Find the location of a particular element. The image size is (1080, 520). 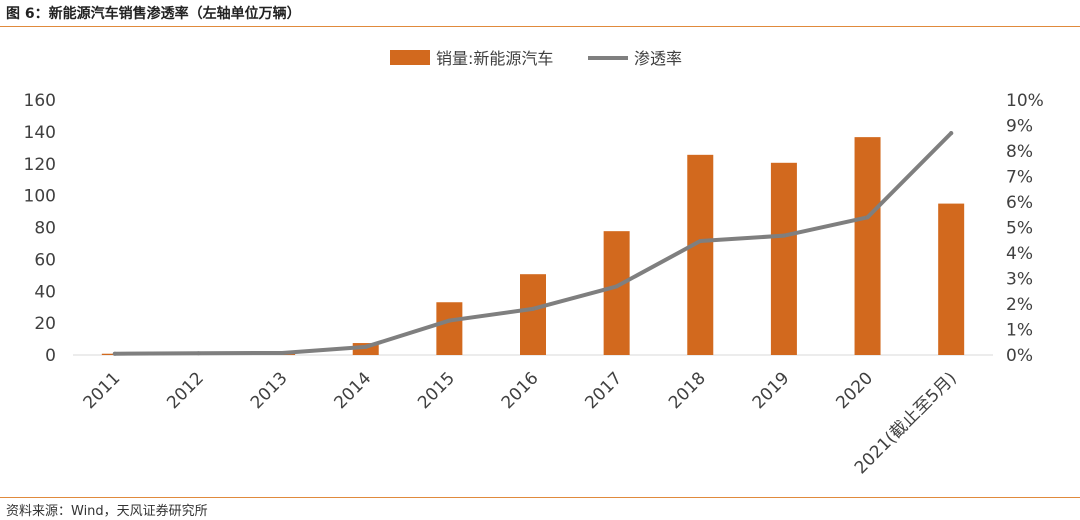

y-left-tick-label: 140 is located at coordinates (40, 133).